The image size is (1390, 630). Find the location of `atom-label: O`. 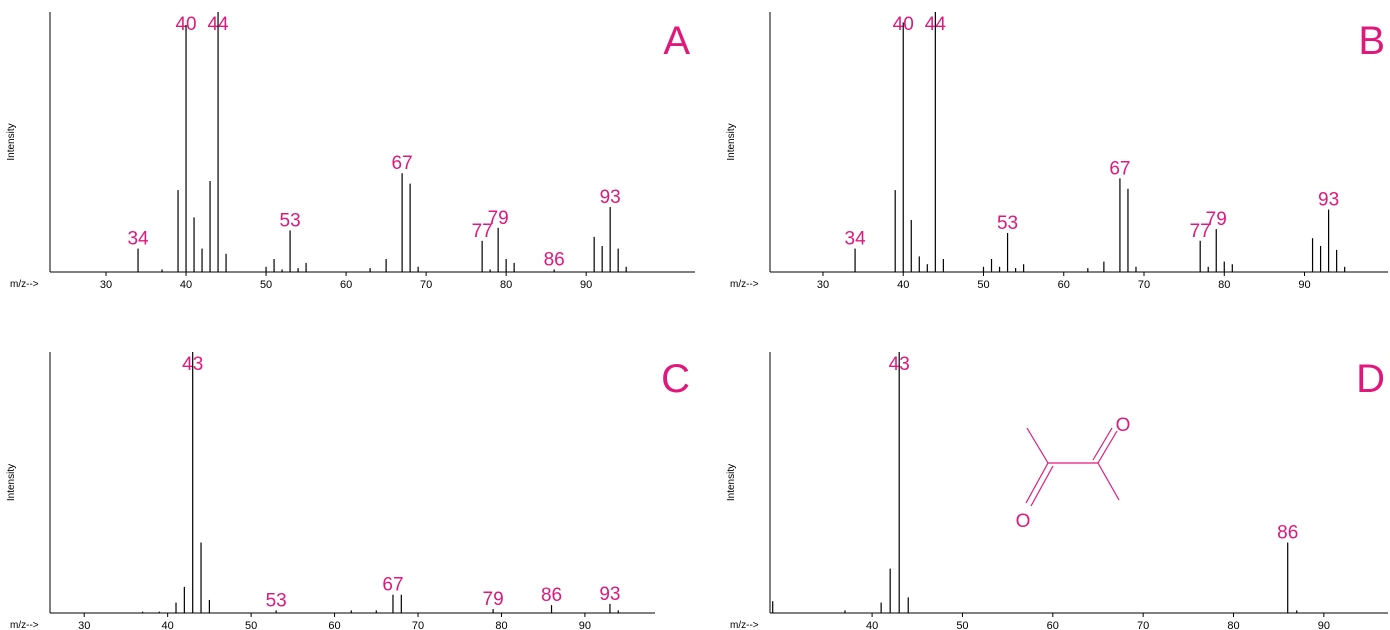

atom-label: O is located at coordinates (1023, 521).